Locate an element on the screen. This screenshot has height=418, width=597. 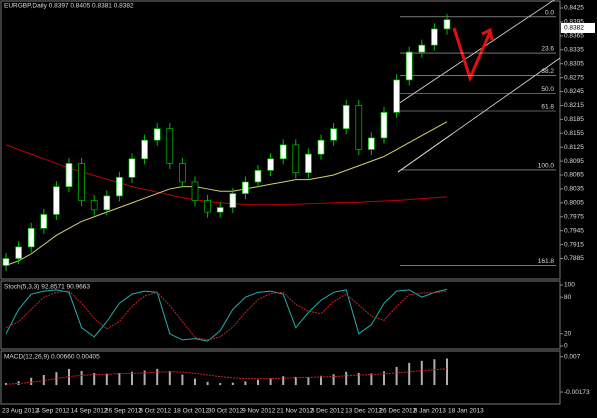
chart-title: EURGBP,Daily 0.8397 0.8405 0.8381 0.8382 is located at coordinates (69, 6).